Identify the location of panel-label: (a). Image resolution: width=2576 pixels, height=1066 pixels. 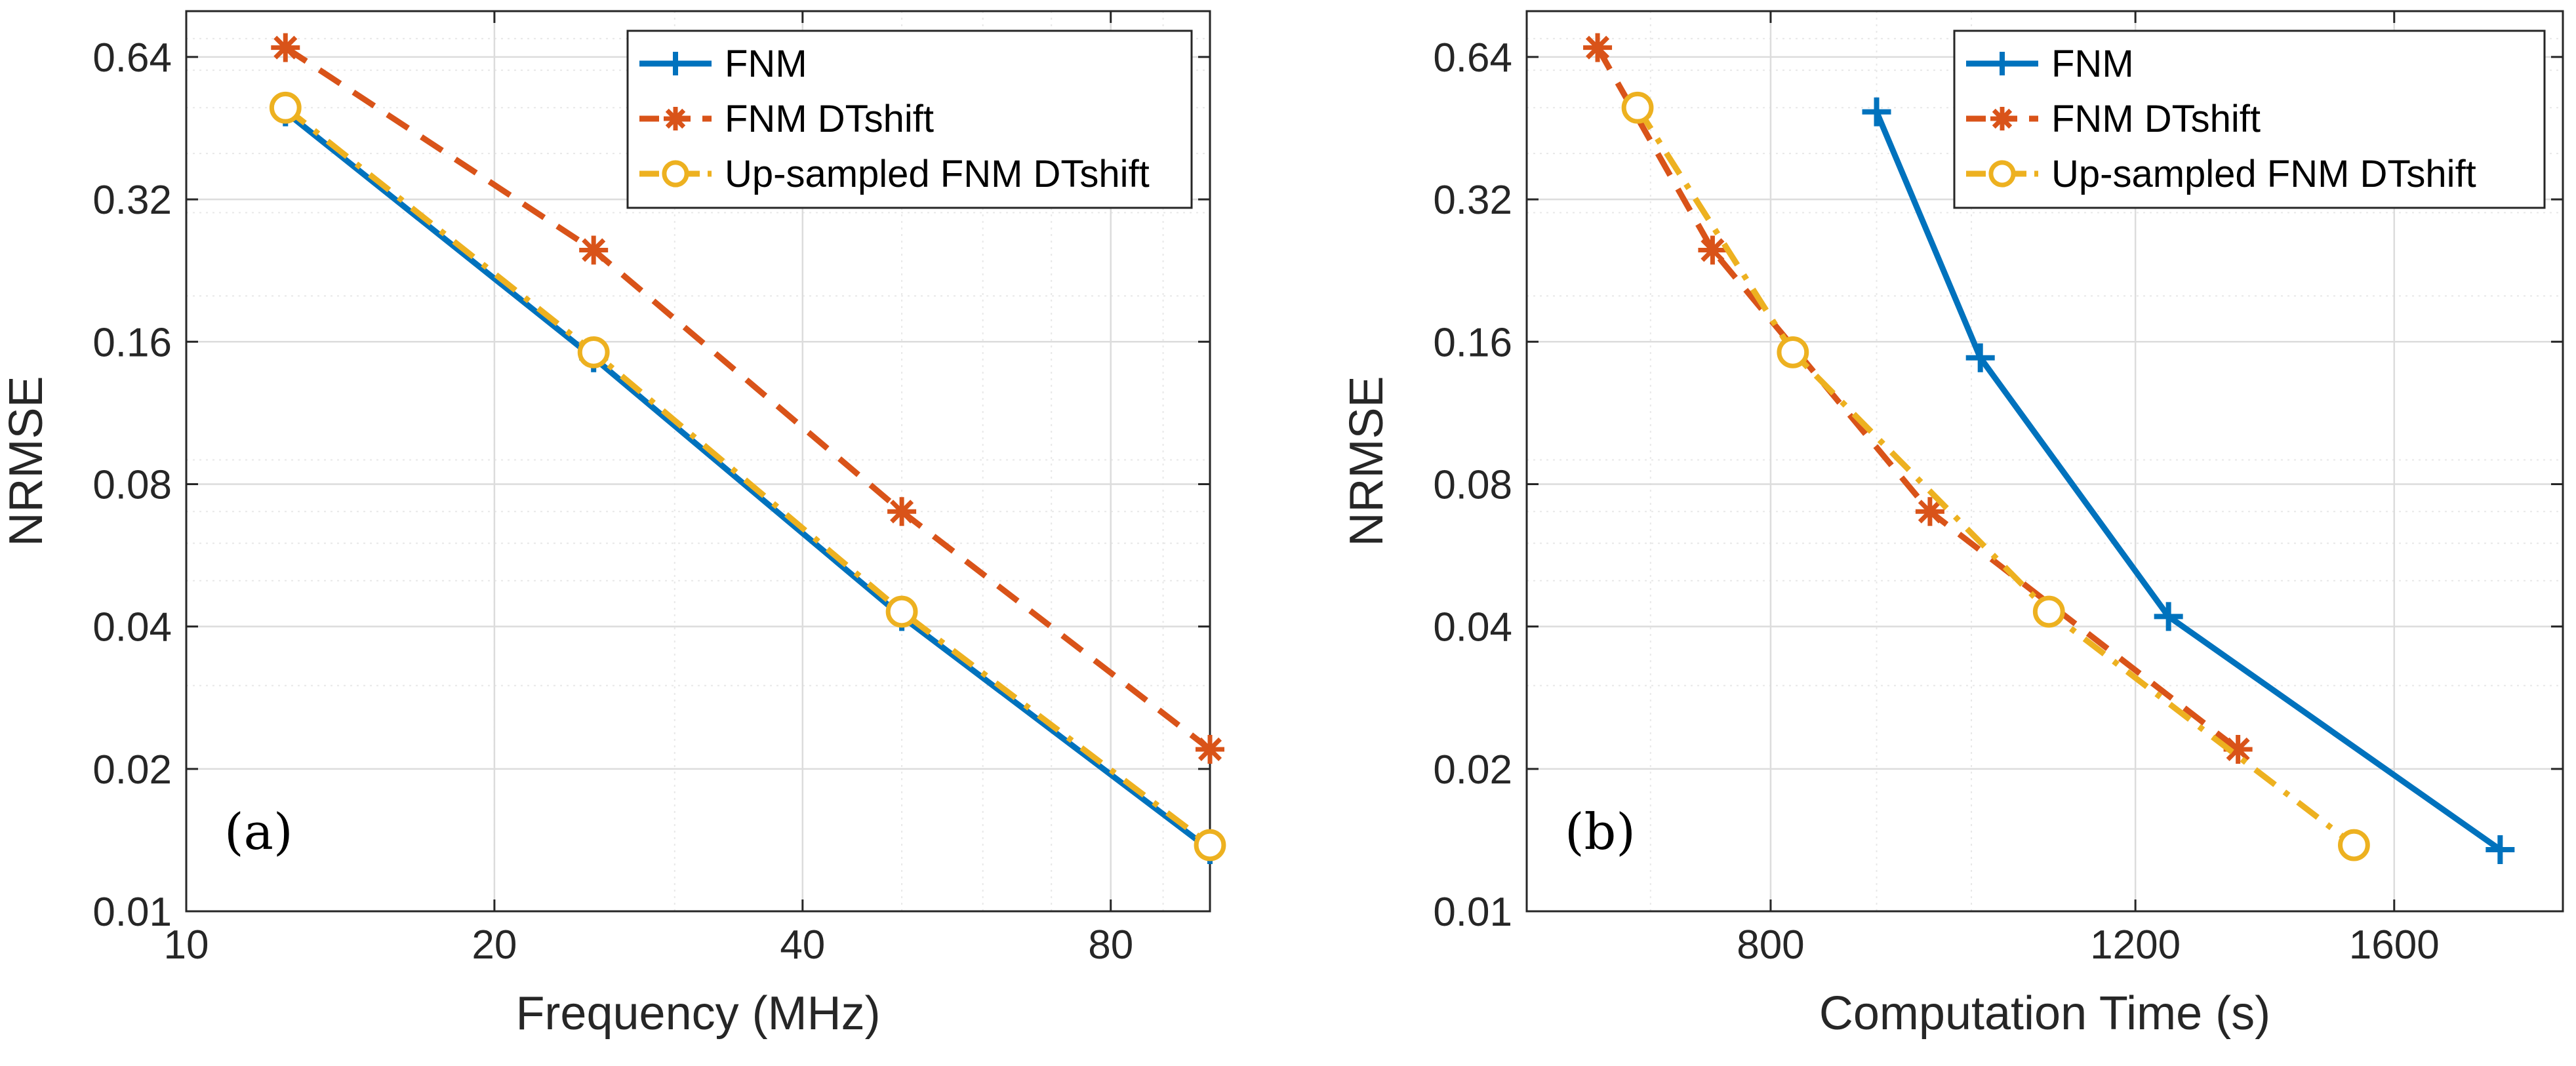
(258, 831).